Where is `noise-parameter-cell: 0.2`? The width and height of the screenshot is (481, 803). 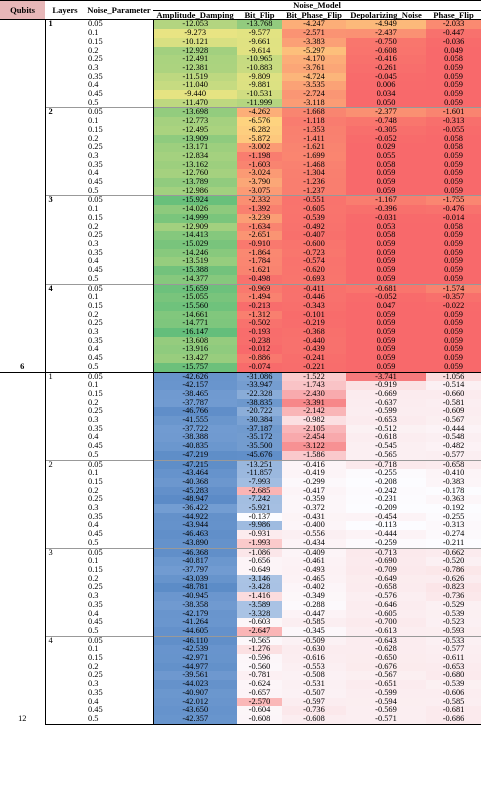
noise-parameter-cell: 0.2 is located at coordinates (93, 226).